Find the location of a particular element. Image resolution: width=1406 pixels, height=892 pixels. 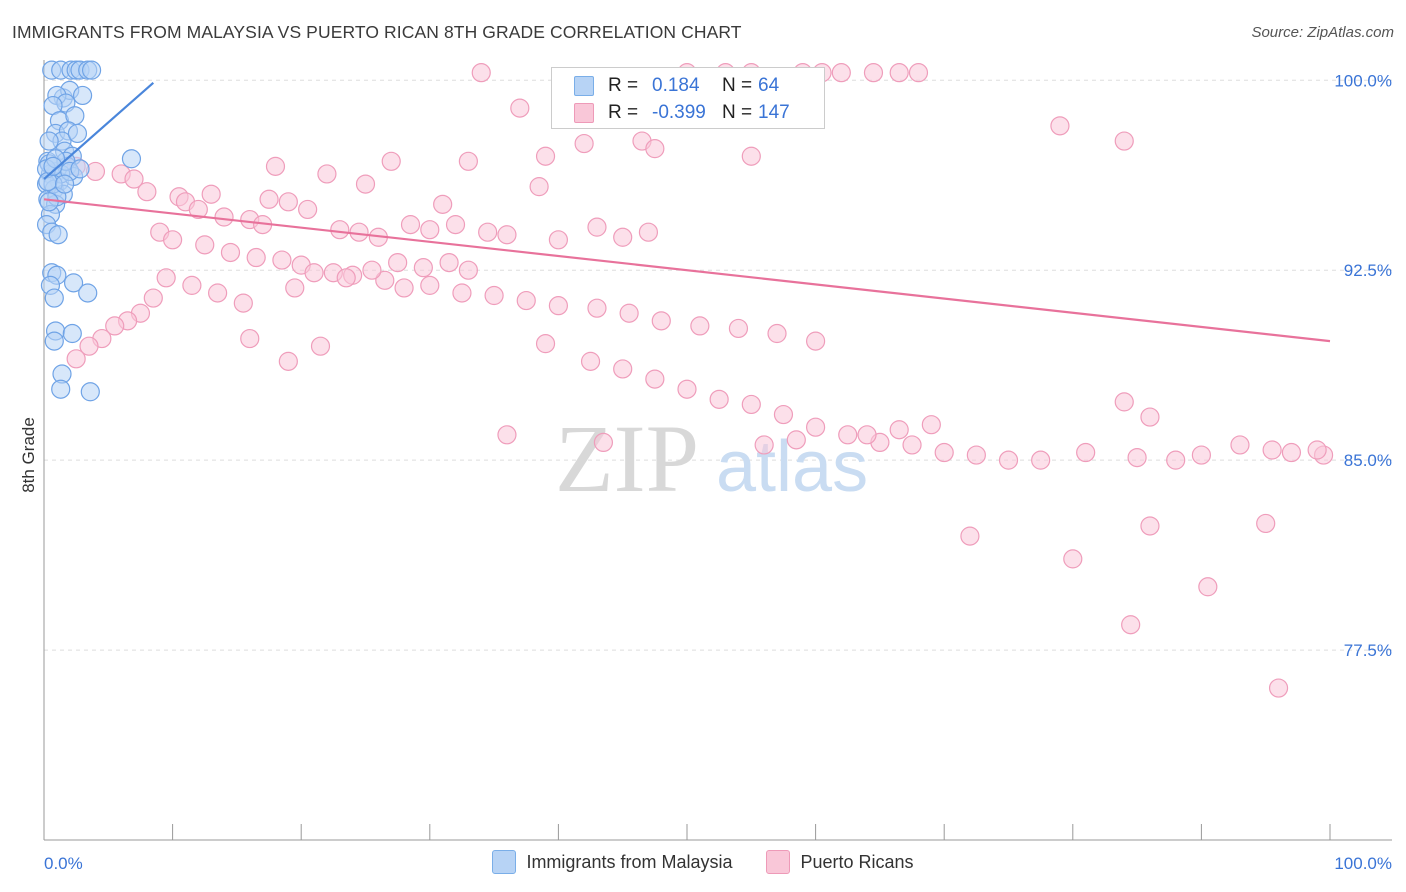

watermark-zip: ZIP is located at coordinates (627, 458).